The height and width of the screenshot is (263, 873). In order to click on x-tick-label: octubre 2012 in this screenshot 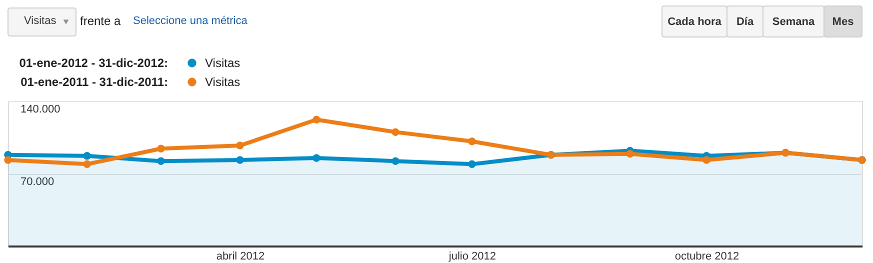, I will do `click(707, 256)`.